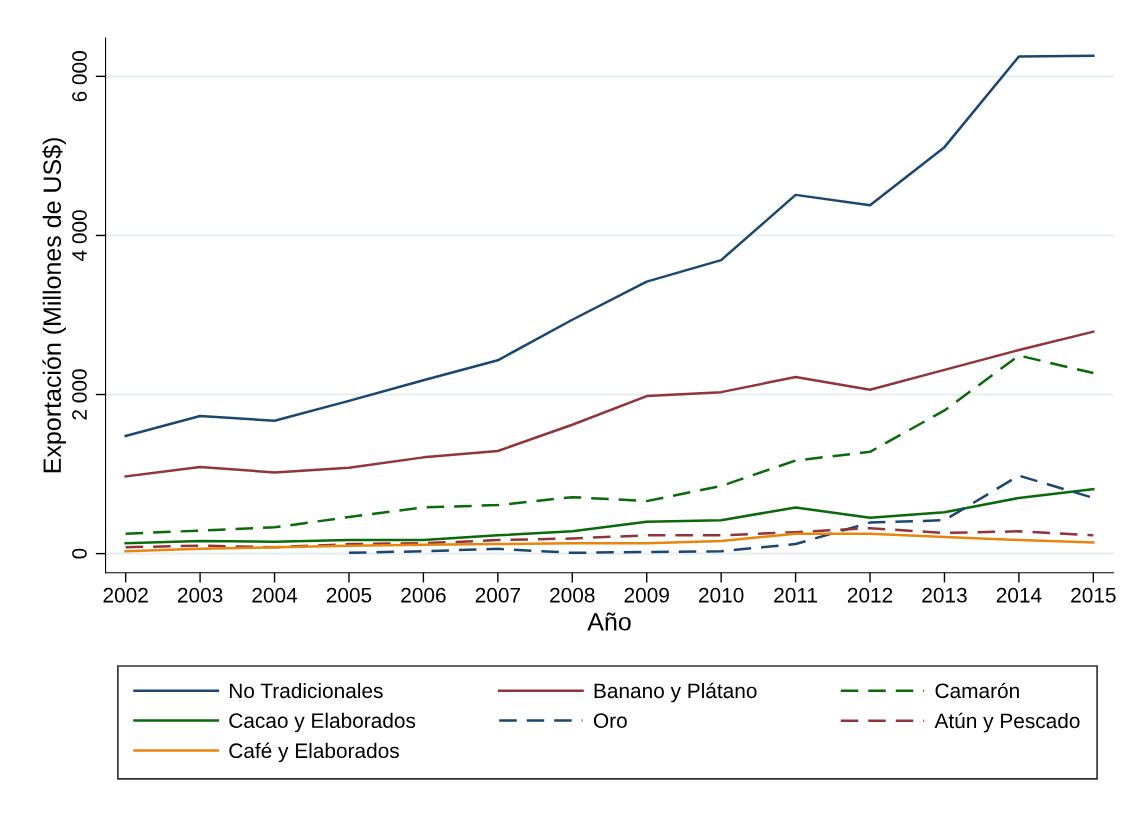 This screenshot has width=1135, height=830. I want to click on x-tick-label: 2015, so click(1093, 595).